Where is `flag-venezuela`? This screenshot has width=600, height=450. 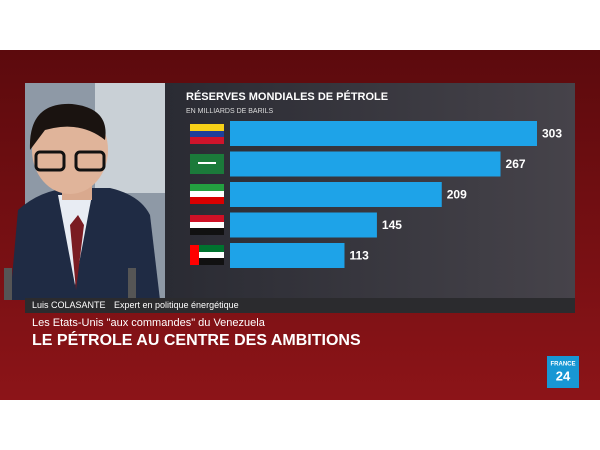
flag-venezuela is located at coordinates (207, 134).